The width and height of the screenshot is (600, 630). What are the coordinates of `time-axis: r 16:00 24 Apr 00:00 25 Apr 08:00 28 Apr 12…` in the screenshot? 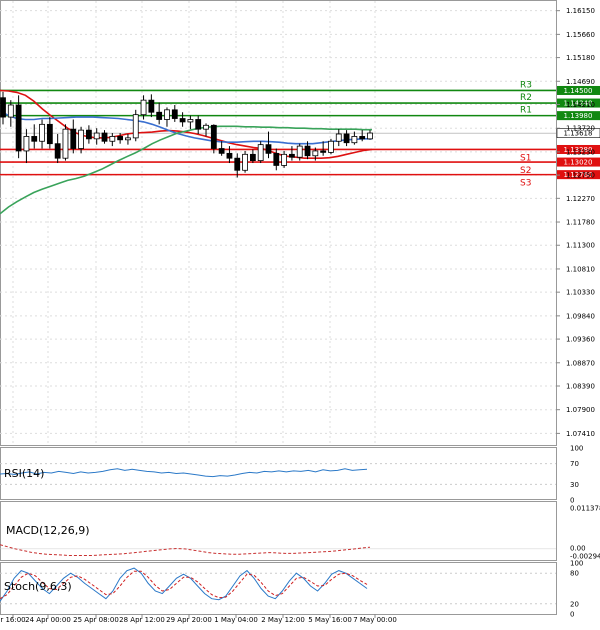 It's located at (198, 619).